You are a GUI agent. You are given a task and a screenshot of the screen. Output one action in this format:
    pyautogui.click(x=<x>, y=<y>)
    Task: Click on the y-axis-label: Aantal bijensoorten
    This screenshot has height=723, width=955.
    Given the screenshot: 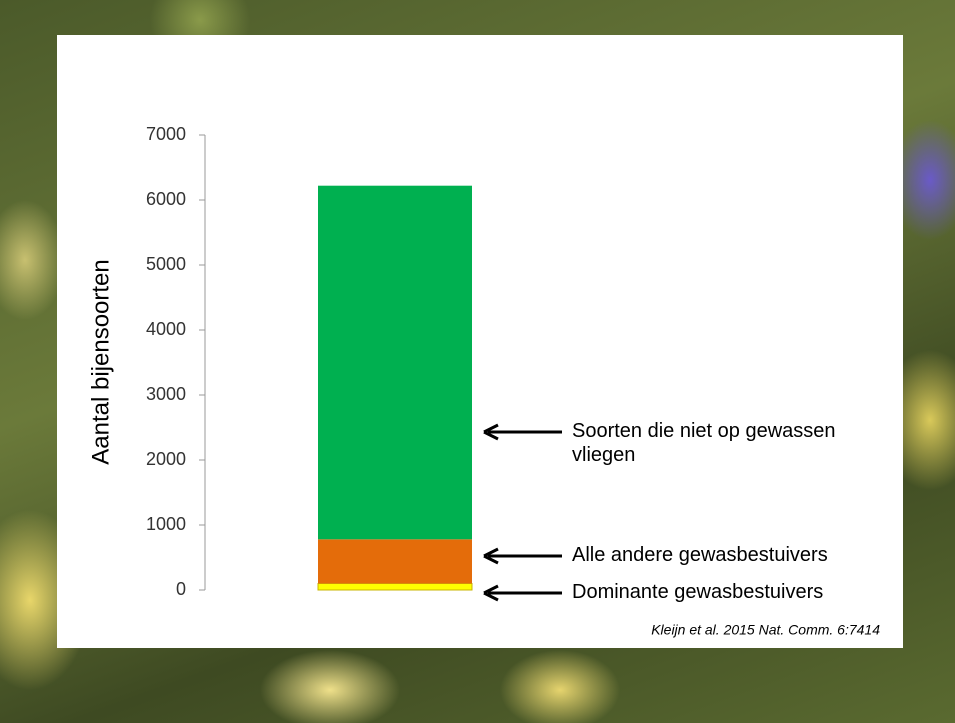 What is the action you would take?
    pyautogui.click(x=100, y=361)
    